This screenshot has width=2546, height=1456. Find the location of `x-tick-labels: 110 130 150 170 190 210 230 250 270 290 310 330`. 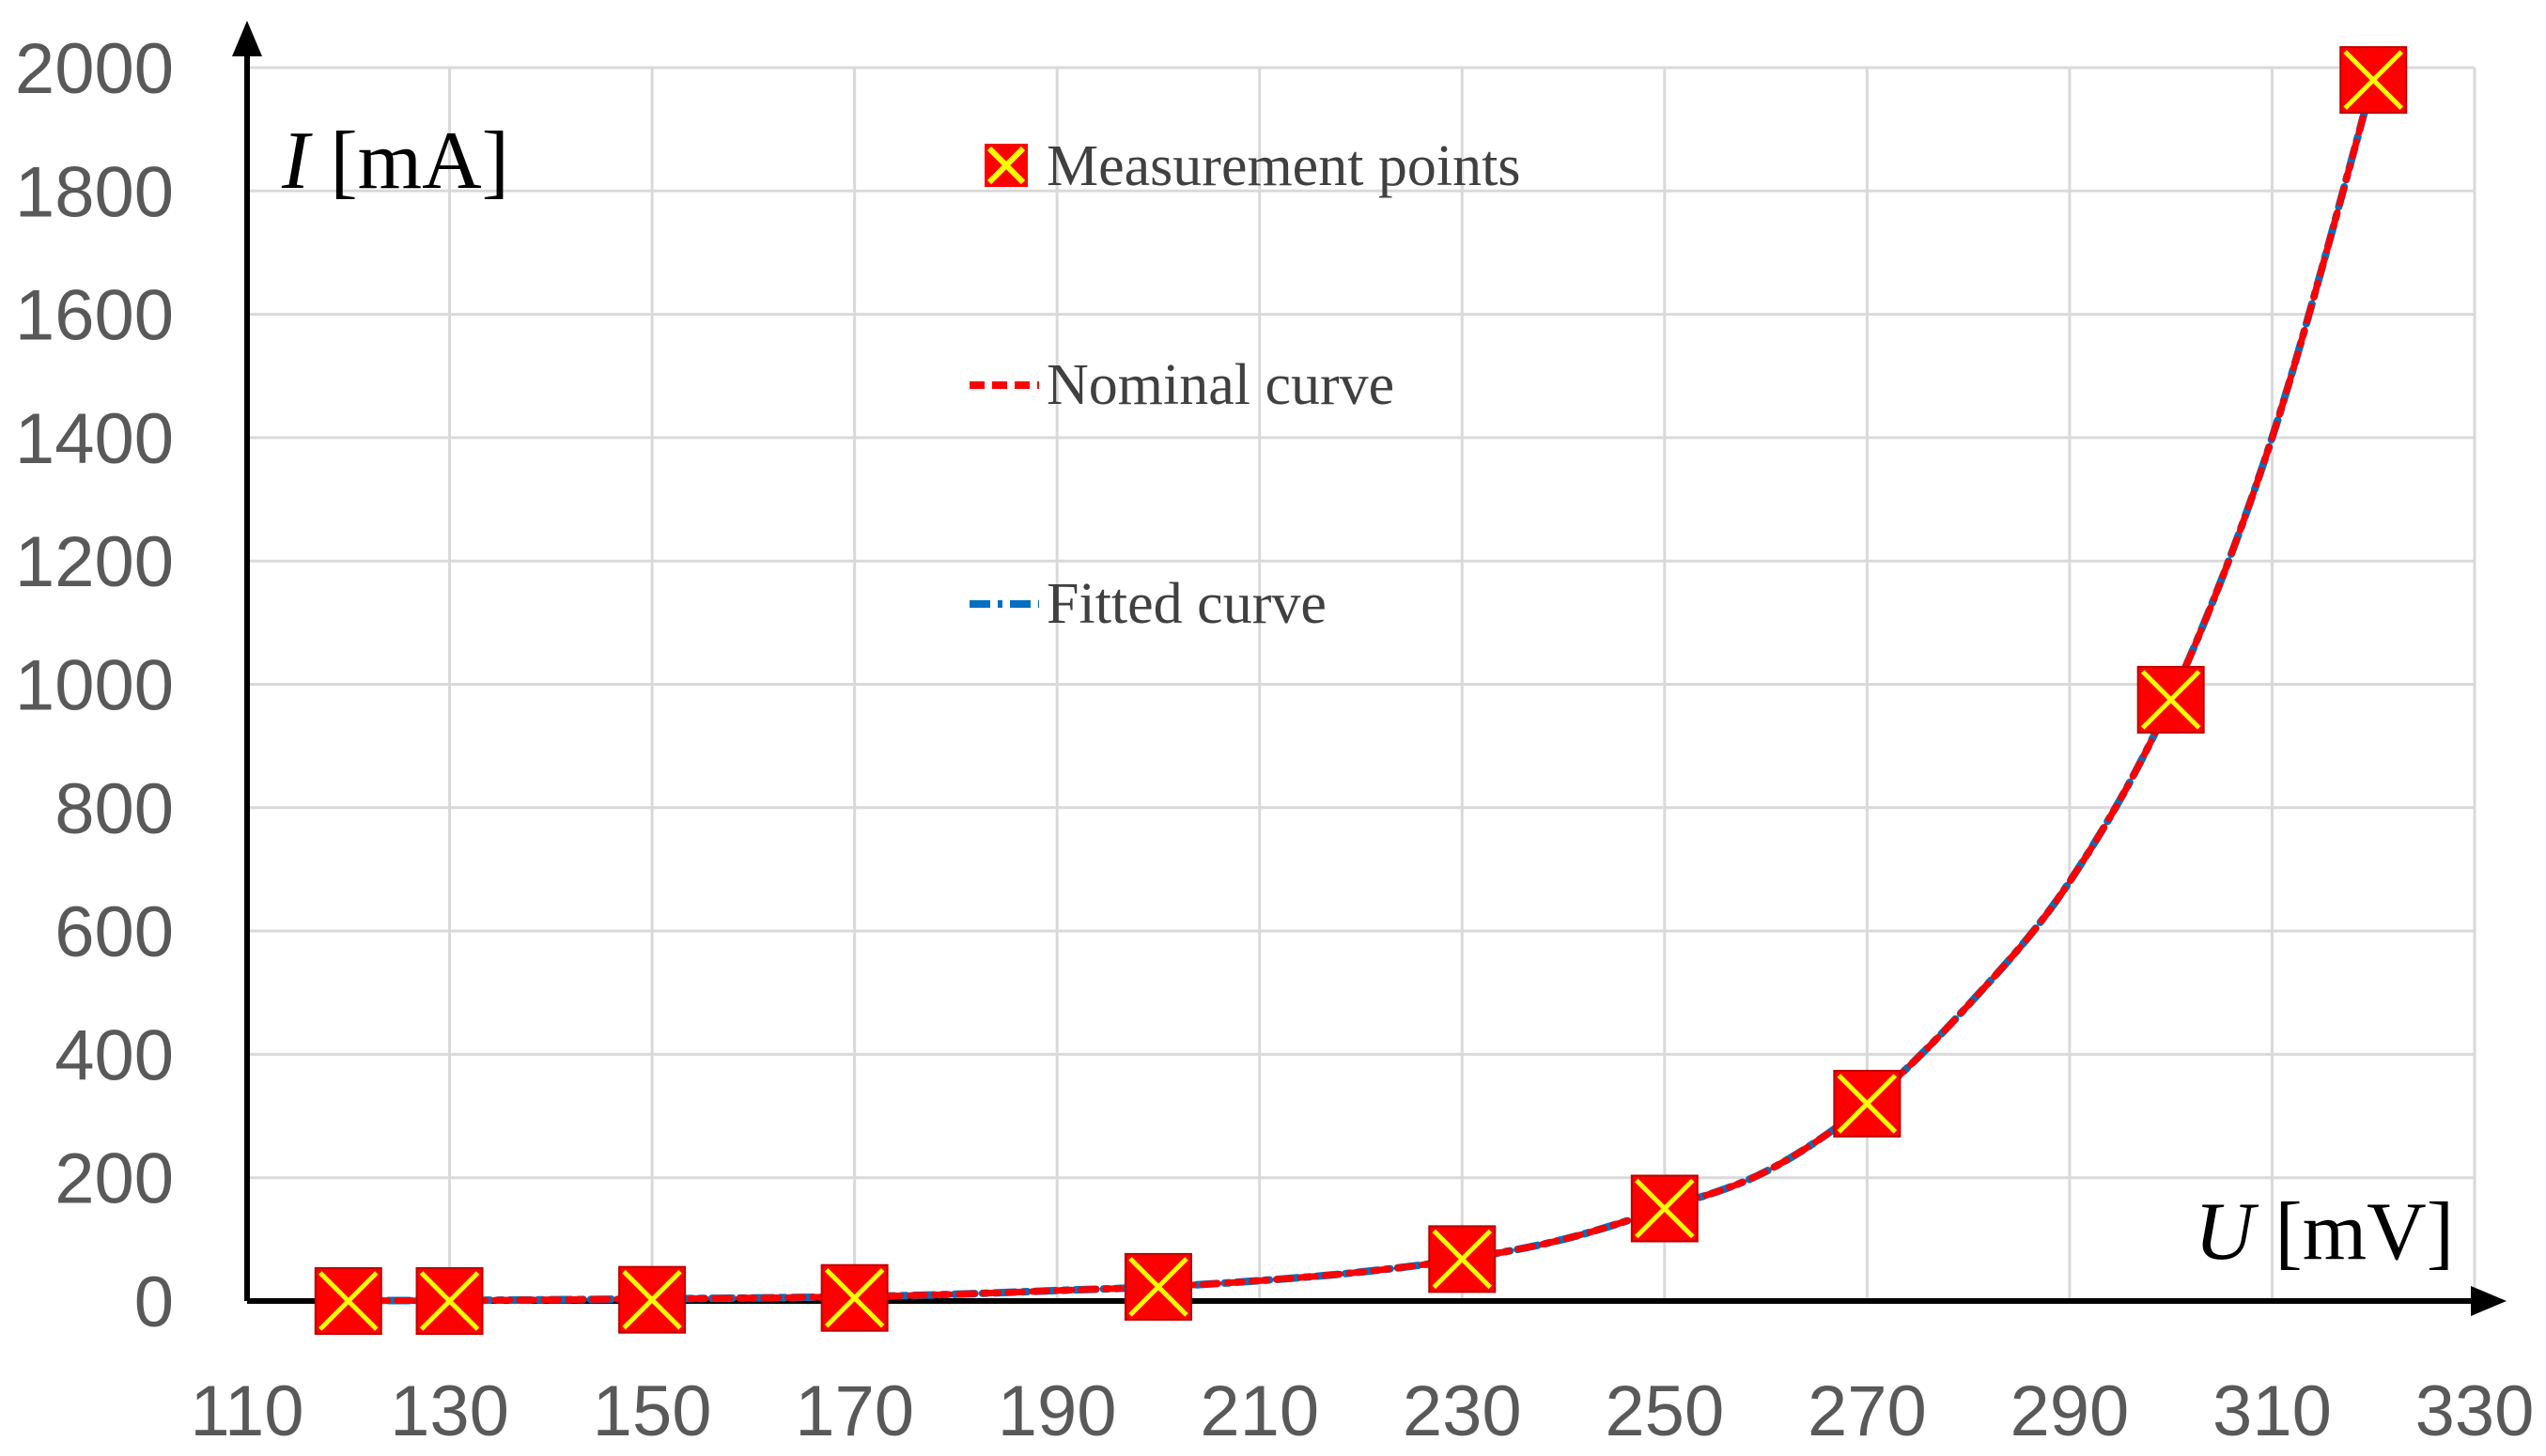

x-tick-labels: 110 130 150 170 190 210 230 250 270 290 310 330 is located at coordinates (1362, 1411).